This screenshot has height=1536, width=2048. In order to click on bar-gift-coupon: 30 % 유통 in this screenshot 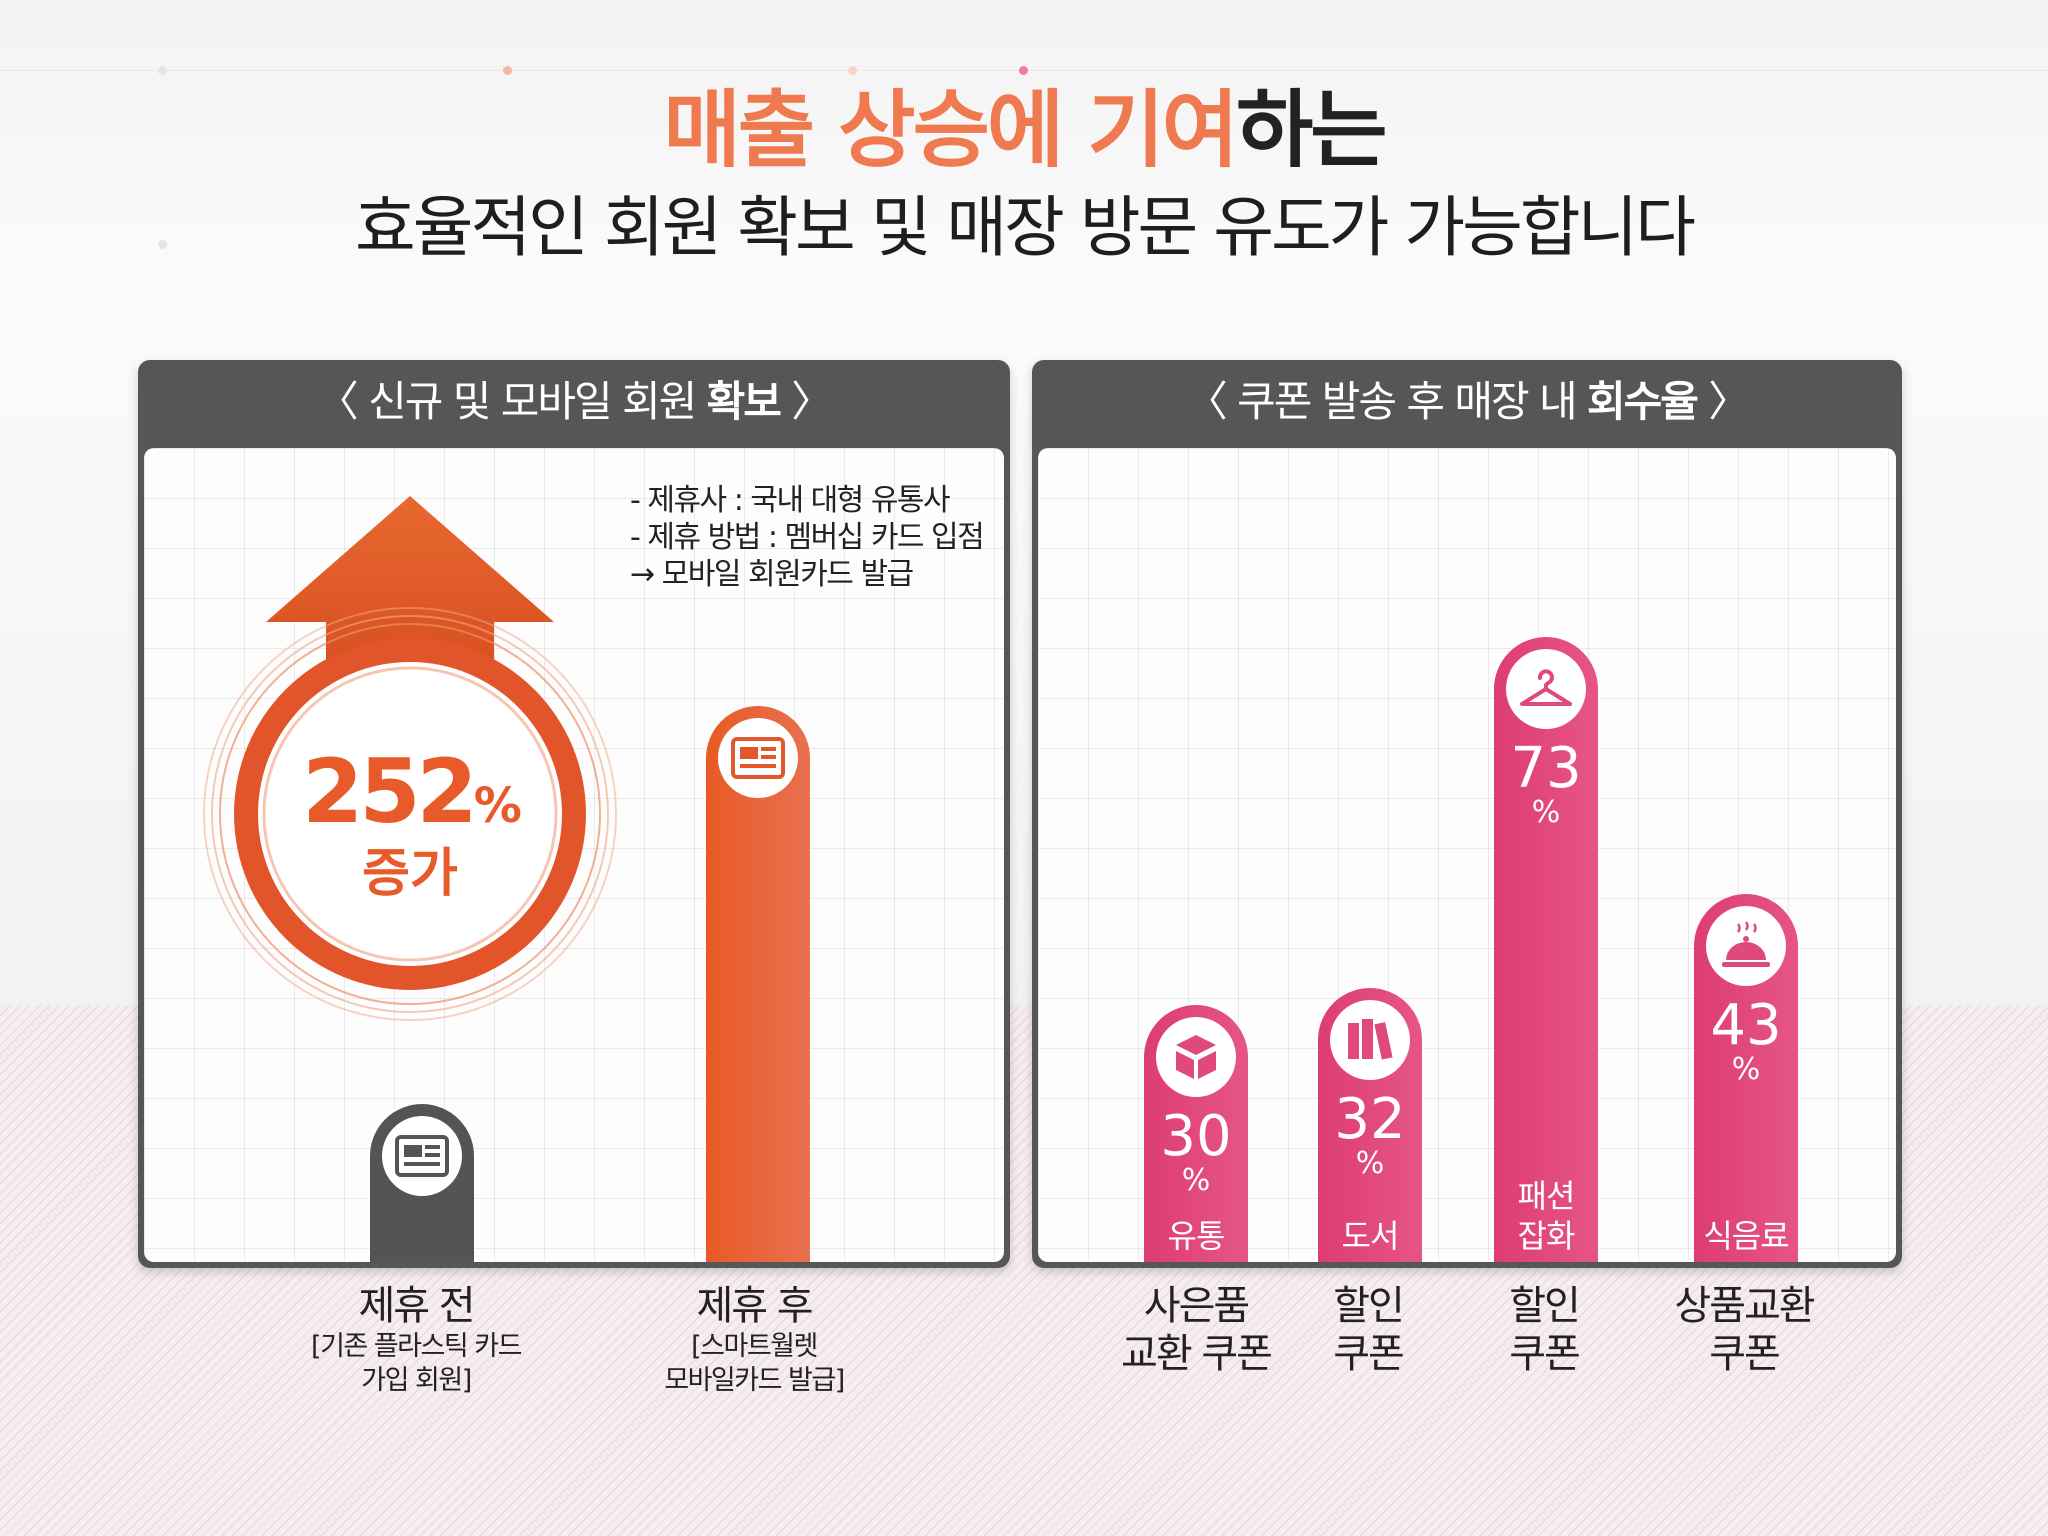, I will do `click(1196, 1133)`.